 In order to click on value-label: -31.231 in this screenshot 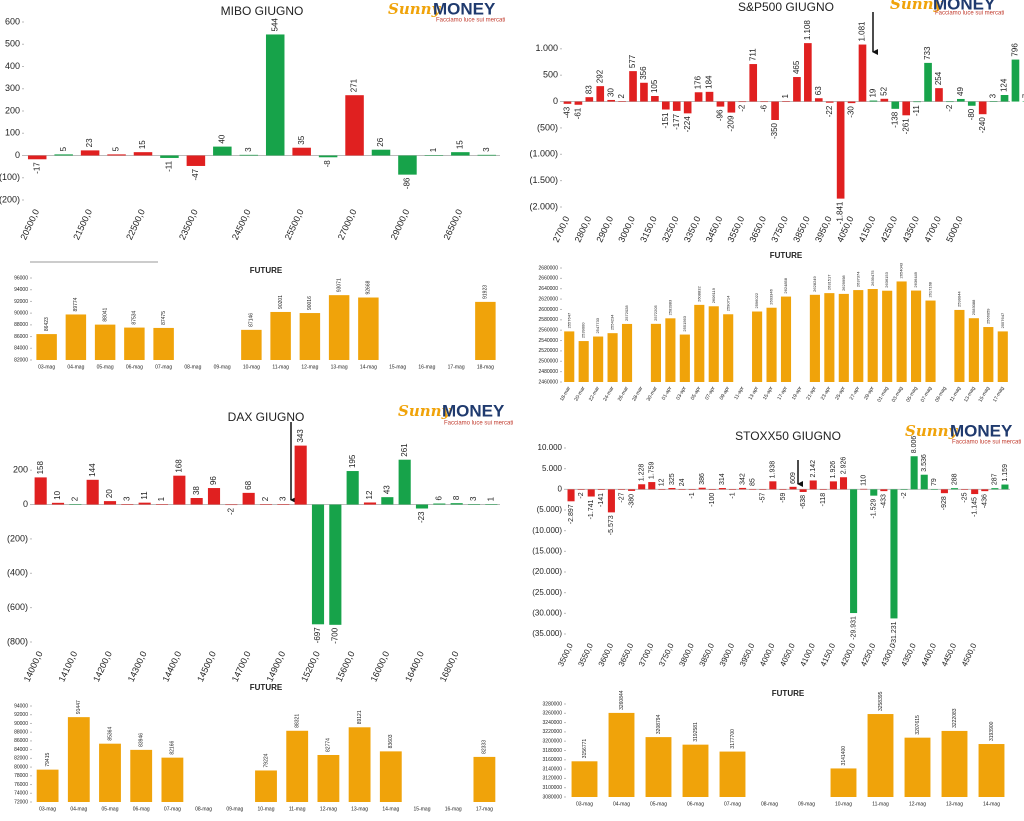, I will do `click(894, 633)`.